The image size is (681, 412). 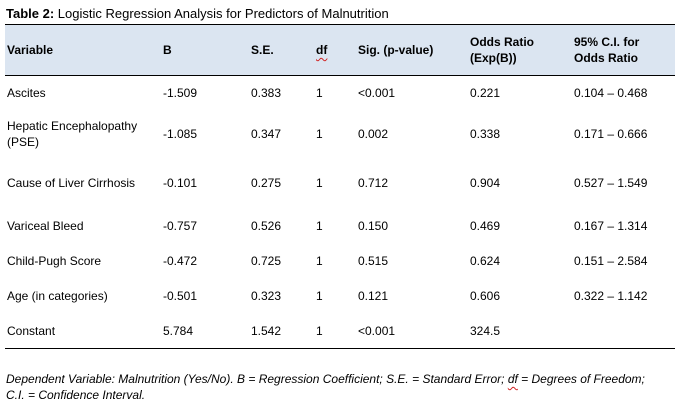 I want to click on cell-odds: 0.221, so click(x=485, y=93).